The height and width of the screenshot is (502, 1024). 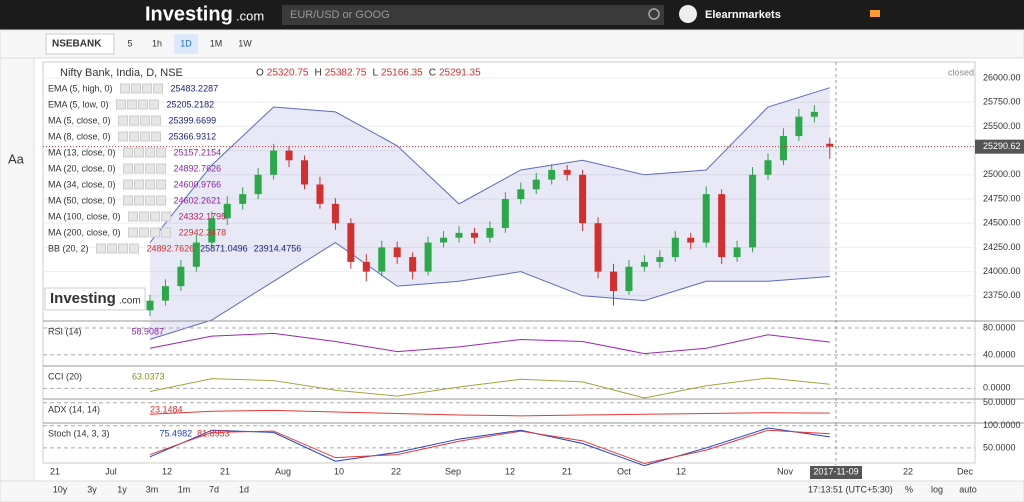 I want to click on pane-tick-label: 80.0000, so click(x=999, y=327).